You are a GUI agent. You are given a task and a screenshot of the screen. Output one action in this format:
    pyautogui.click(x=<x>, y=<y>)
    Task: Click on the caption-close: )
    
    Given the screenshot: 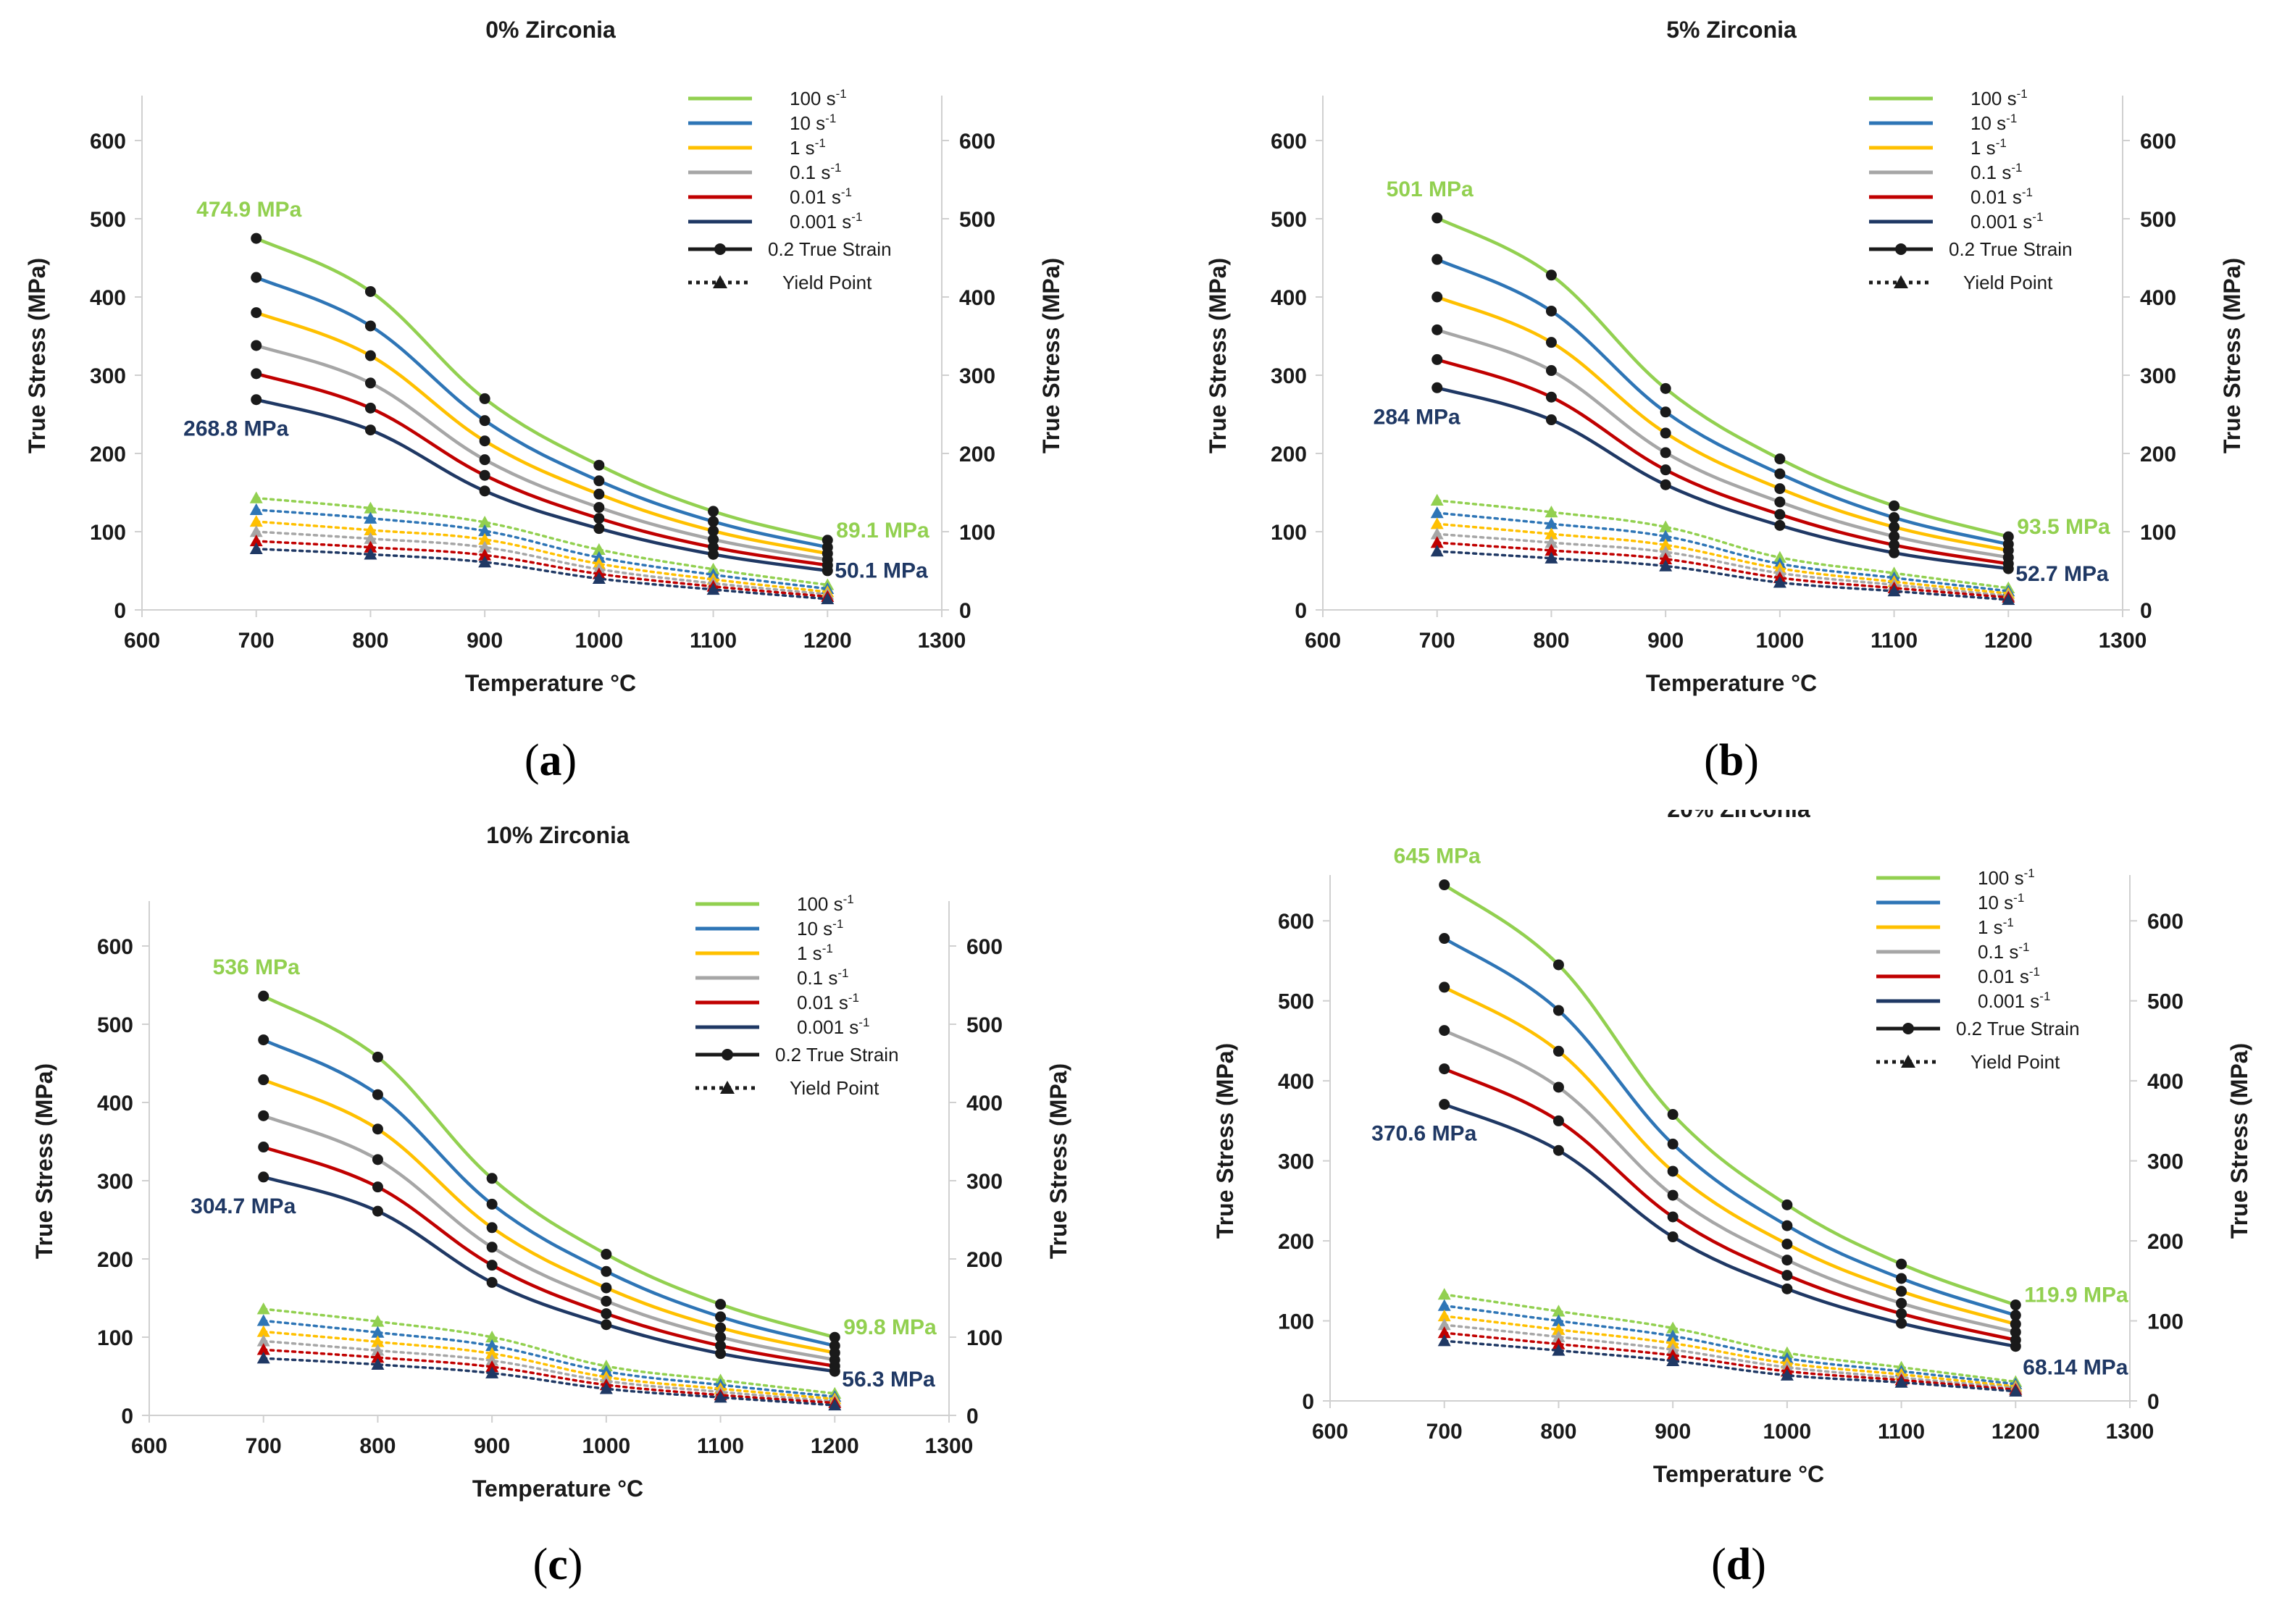 What is the action you would take?
    pyautogui.click(x=575, y=1564)
    